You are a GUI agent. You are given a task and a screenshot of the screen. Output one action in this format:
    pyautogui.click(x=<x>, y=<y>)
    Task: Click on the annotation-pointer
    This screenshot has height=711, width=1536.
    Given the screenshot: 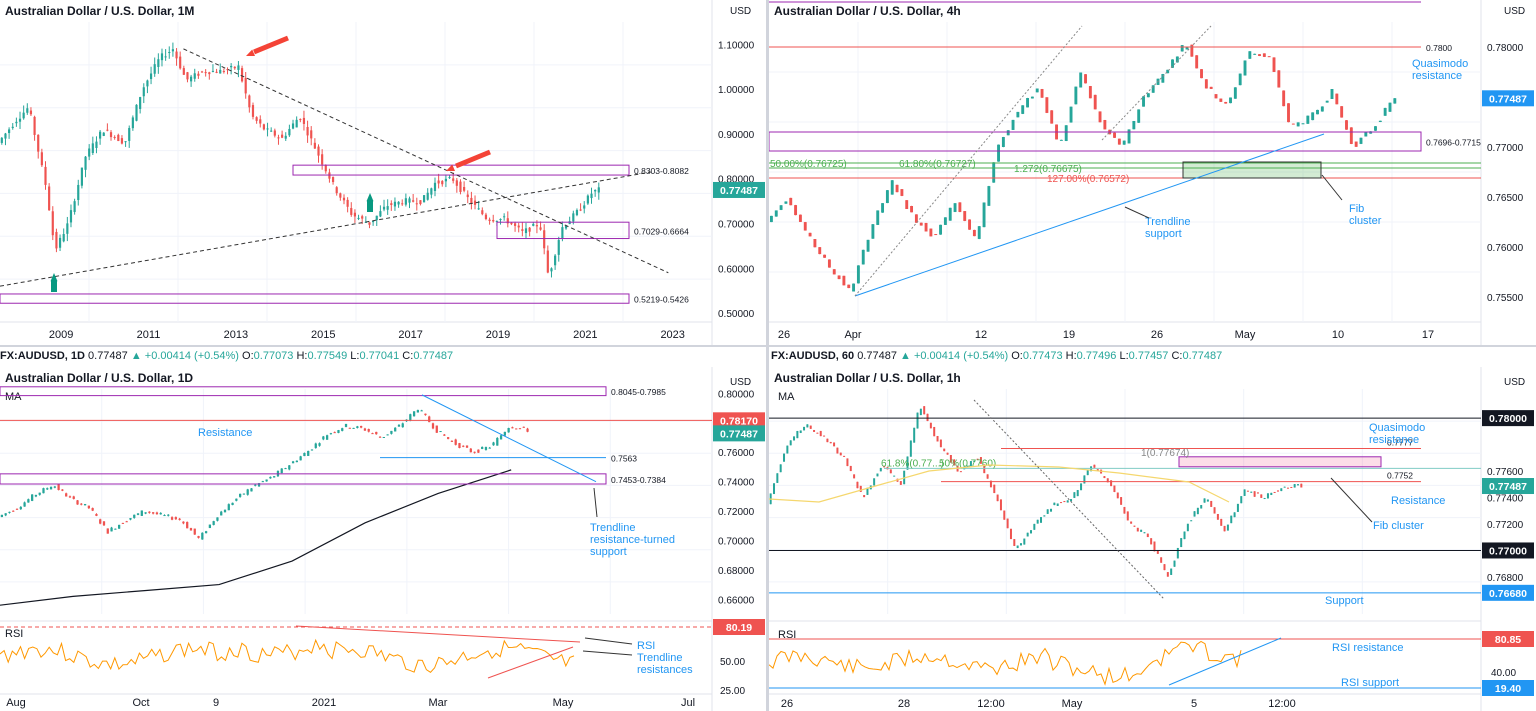 What is the action you would take?
    pyautogui.click(x=1332, y=187)
    